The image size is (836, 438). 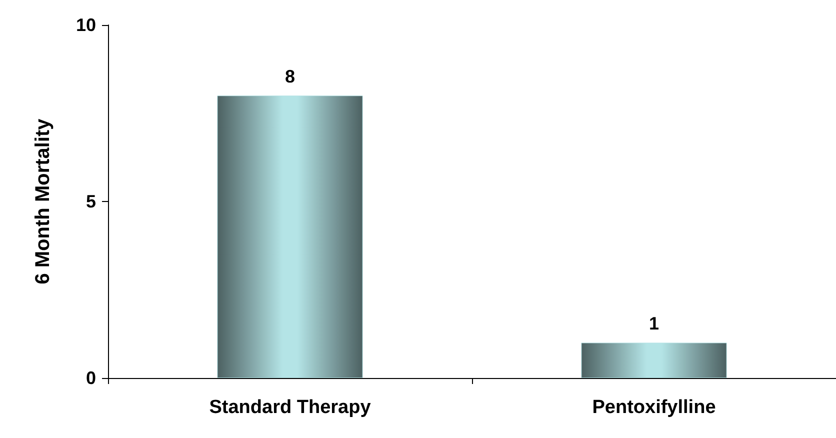 I want to click on data-label: 8, so click(x=290, y=76).